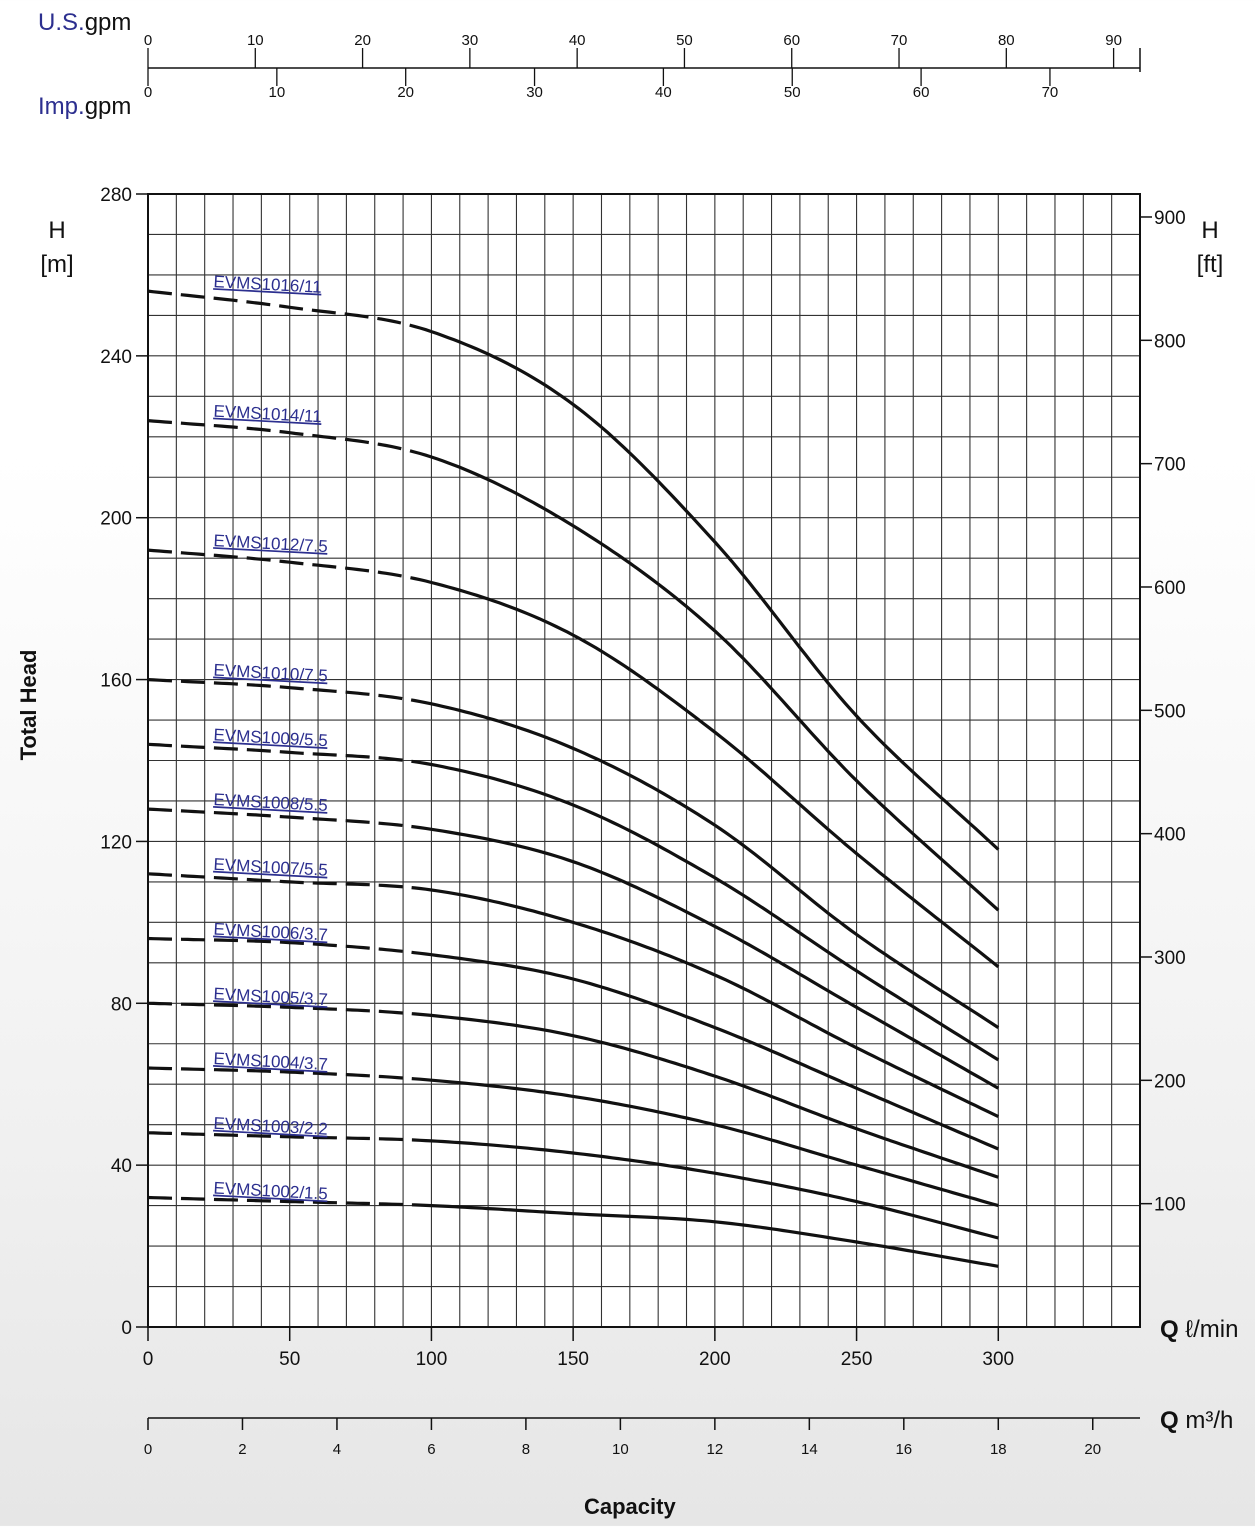  What do you see at coordinates (84, 106) in the screenshot?
I see `imp-gpm-unit-label: Imp.gpm` at bounding box center [84, 106].